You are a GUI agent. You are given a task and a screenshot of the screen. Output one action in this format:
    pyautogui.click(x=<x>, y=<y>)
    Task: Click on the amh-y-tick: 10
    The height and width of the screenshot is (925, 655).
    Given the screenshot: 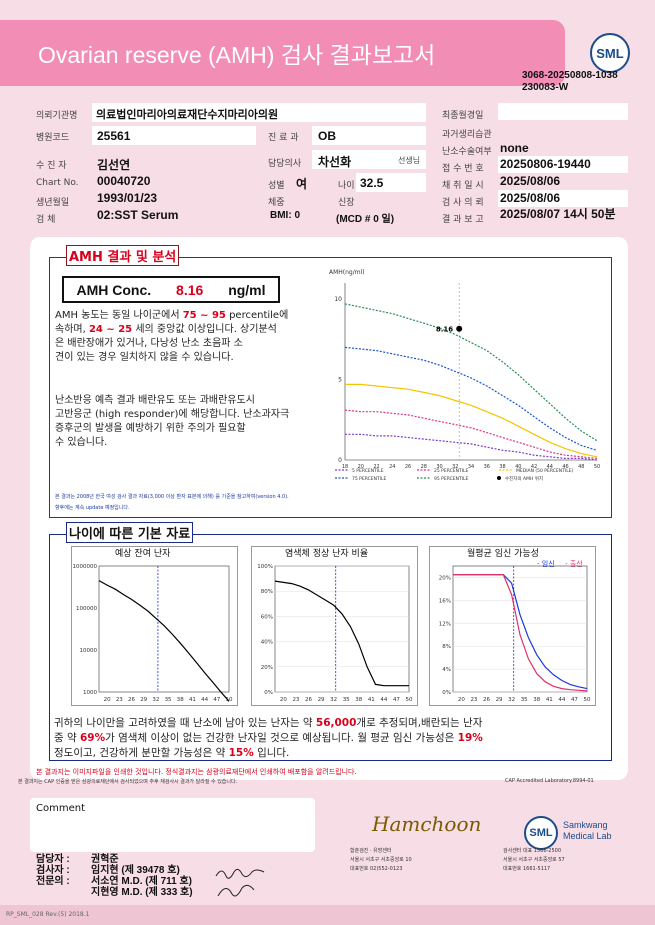 What is the action you would take?
    pyautogui.click(x=338, y=299)
    